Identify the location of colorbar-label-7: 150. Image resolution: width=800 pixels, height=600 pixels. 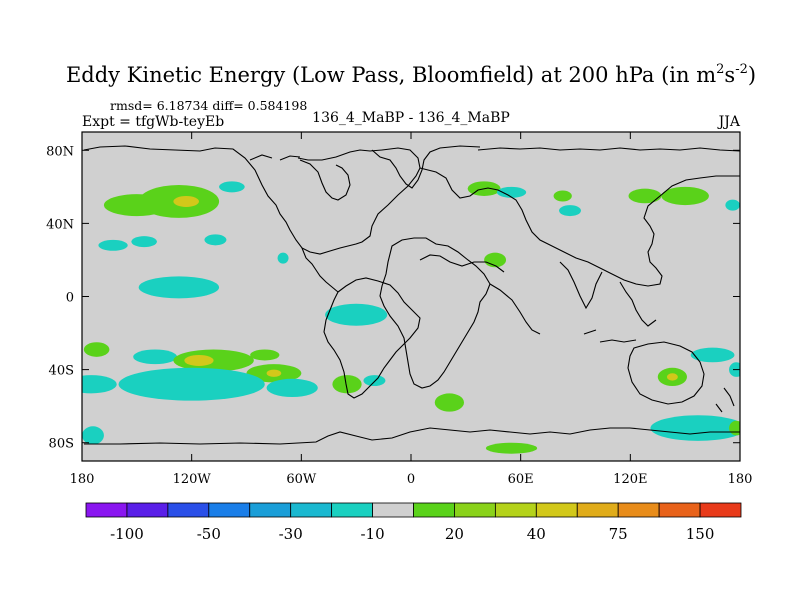
(700, 534).